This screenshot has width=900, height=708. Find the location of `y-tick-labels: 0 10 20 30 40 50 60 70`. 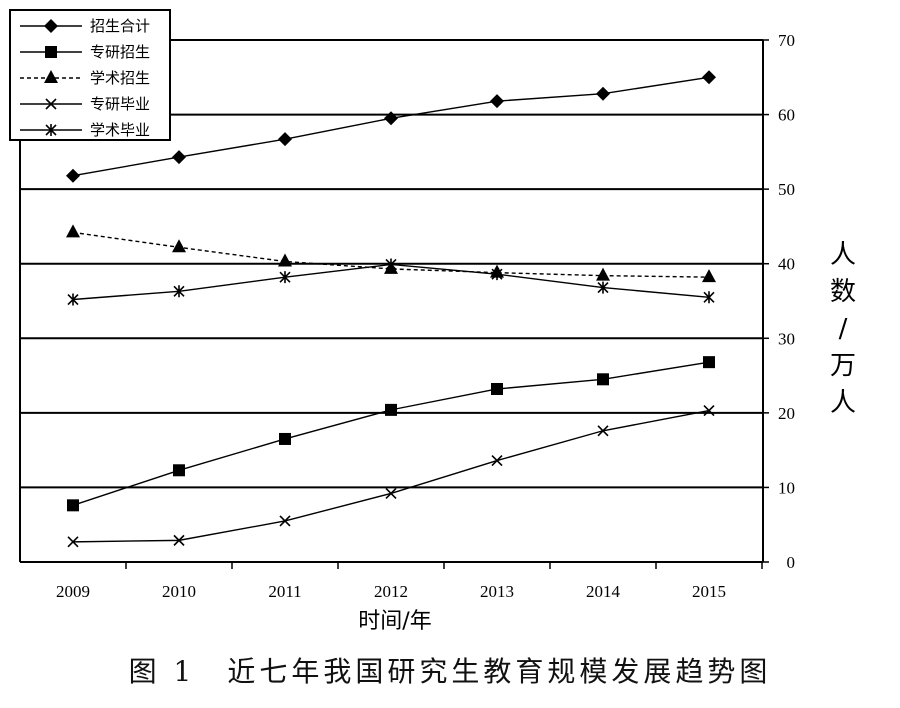

y-tick-labels: 0 10 20 30 40 50 60 70 is located at coordinates (786, 301).